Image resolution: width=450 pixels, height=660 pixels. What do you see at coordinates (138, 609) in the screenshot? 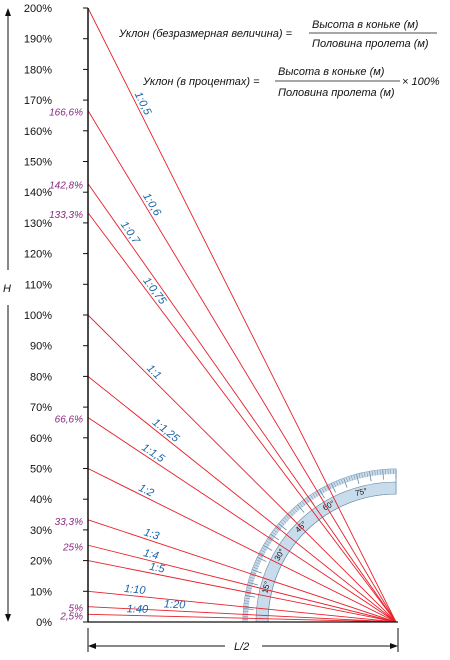
I see `ratio-label: 1:40` at bounding box center [138, 609].